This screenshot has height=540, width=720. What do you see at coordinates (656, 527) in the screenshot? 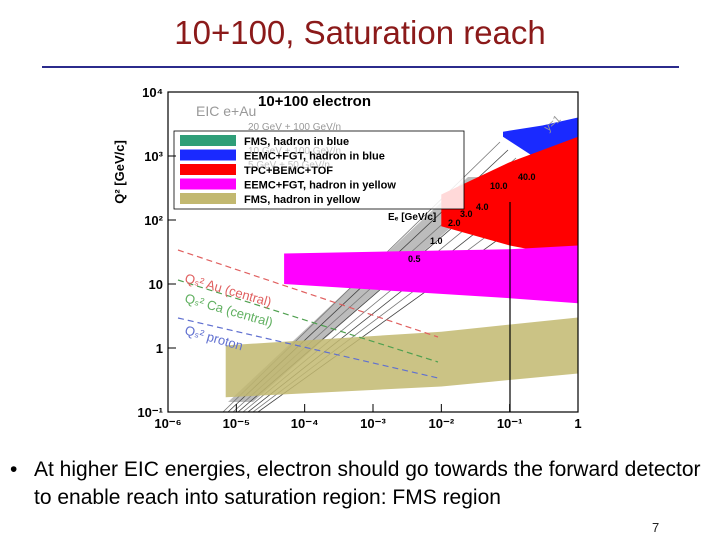
I see `slide-number: 7` at bounding box center [656, 527].